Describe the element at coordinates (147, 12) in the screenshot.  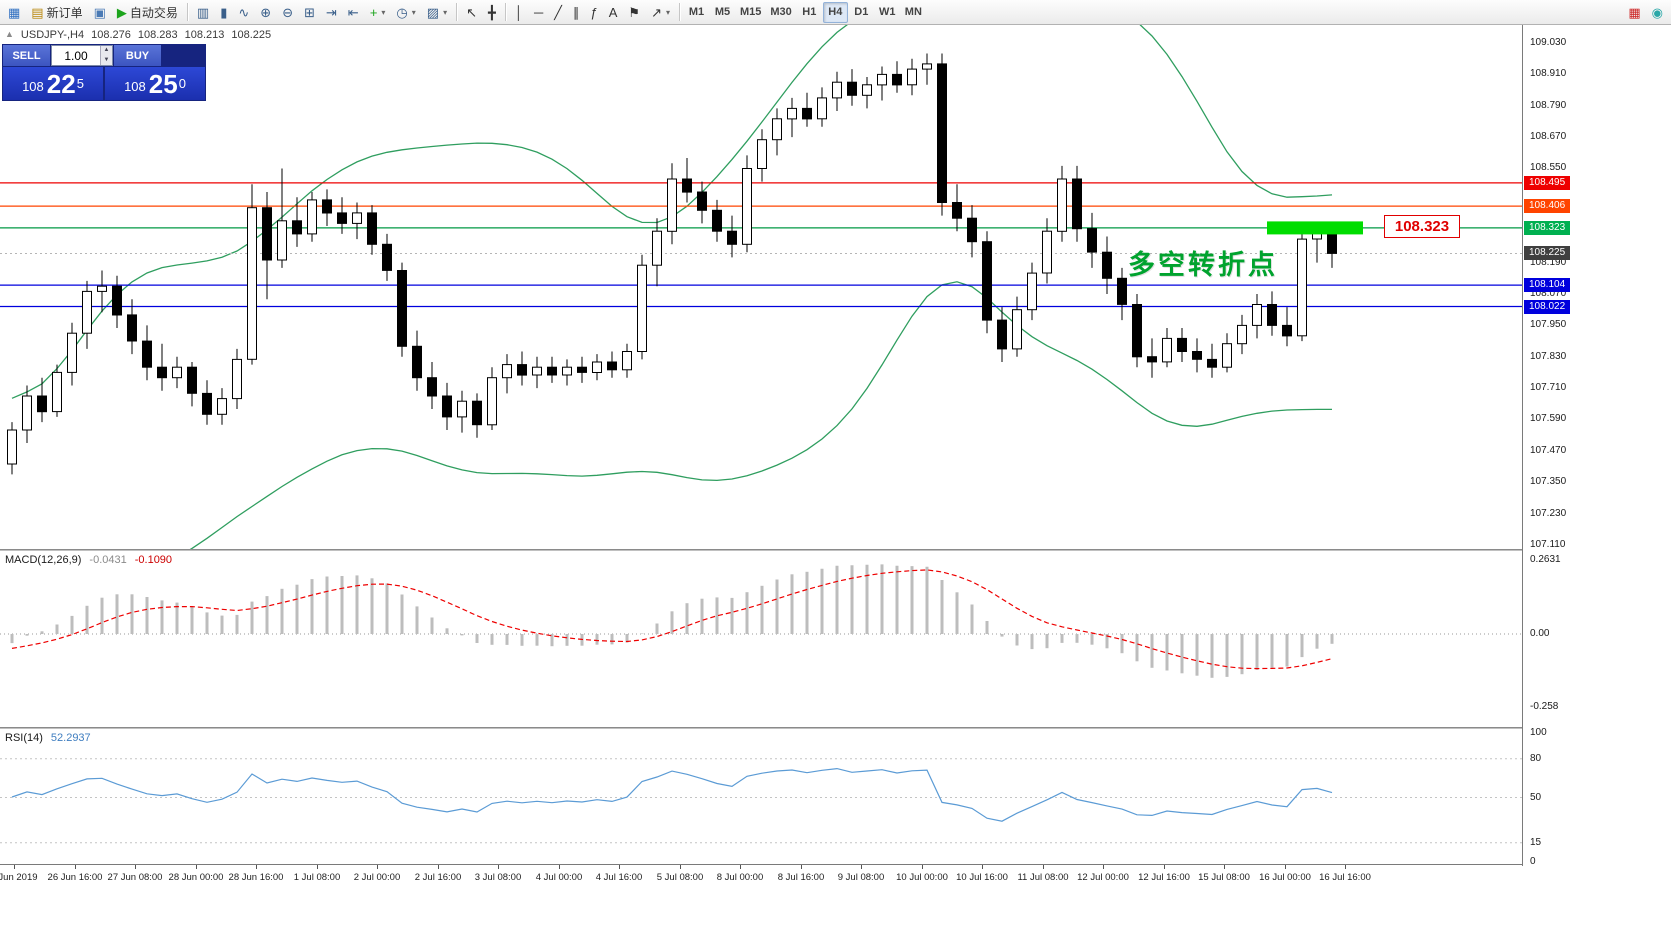
I see `auto-trading-button: ▶ 自动交易` at that location.